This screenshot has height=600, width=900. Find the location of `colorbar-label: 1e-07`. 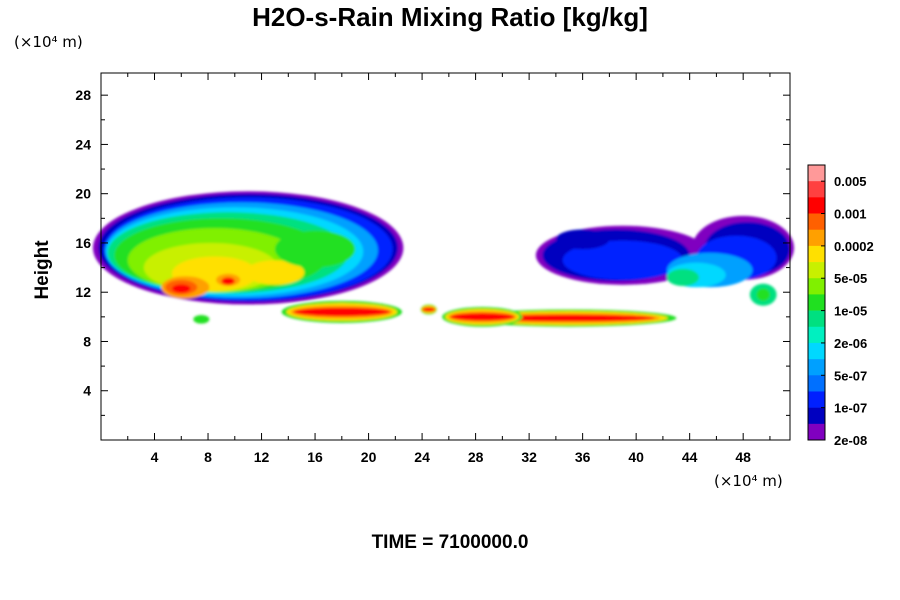

colorbar-label: 1e-07 is located at coordinates (850, 408).